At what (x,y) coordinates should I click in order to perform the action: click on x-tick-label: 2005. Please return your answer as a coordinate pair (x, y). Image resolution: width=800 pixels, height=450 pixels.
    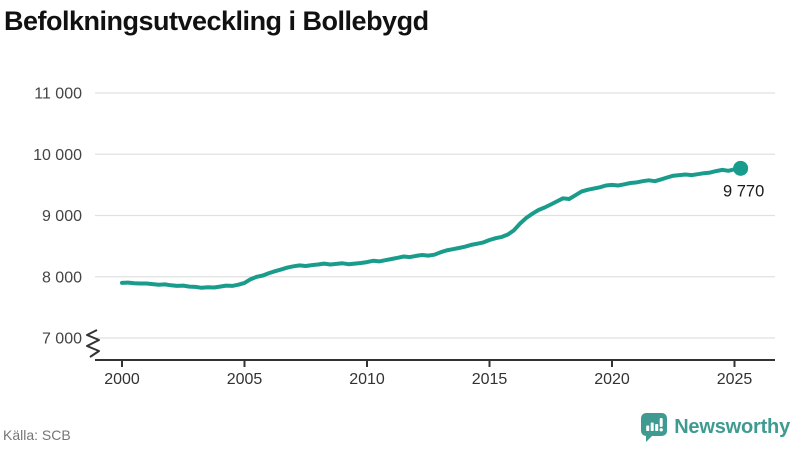
    Looking at the image, I should click on (245, 379).